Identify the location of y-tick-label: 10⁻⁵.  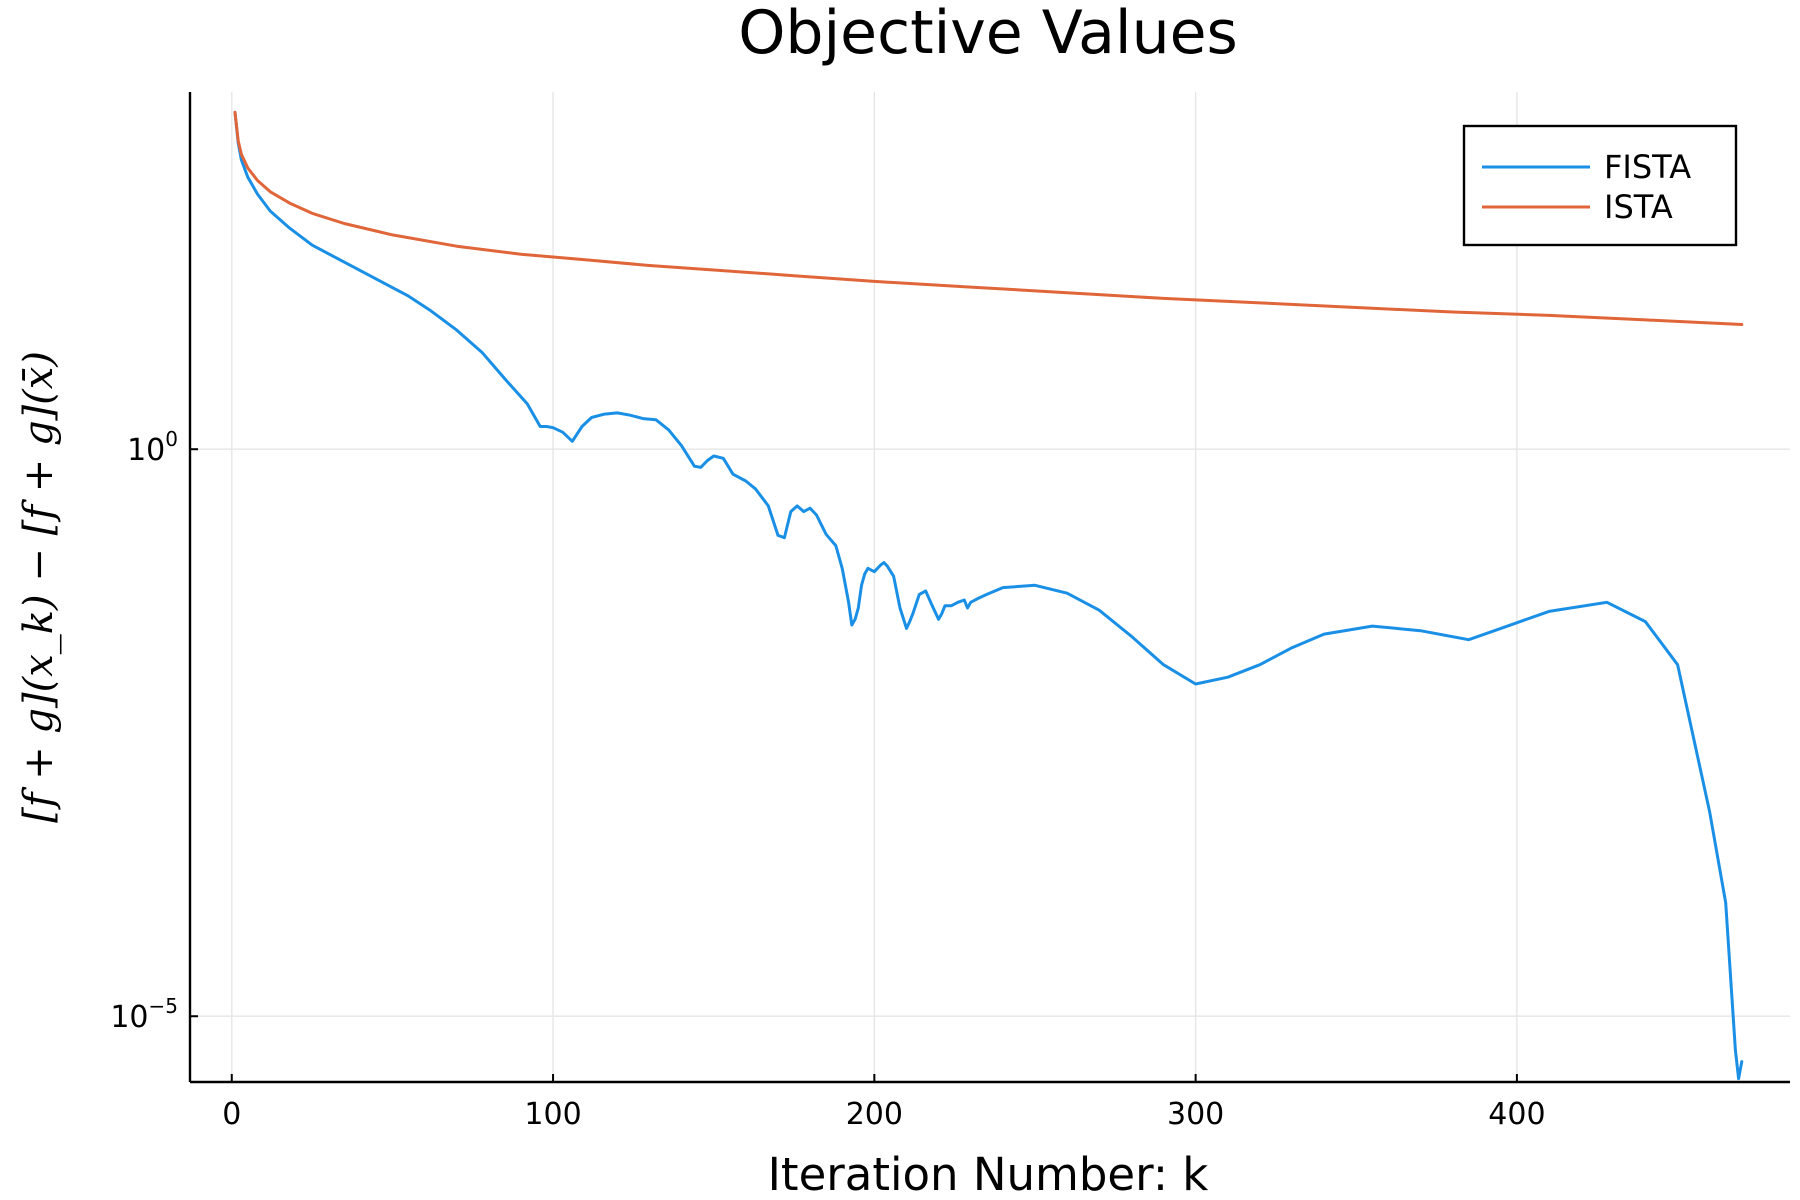
(144, 1014).